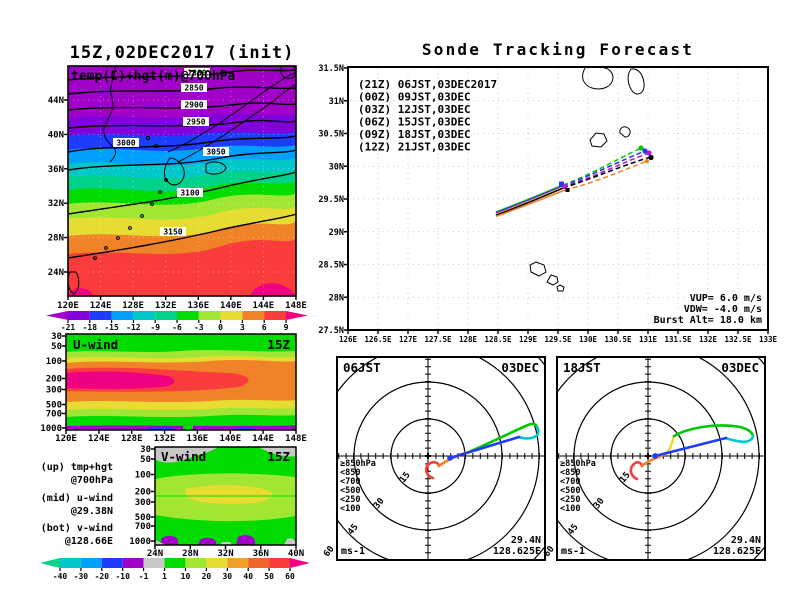 The height and width of the screenshot is (612, 792). What do you see at coordinates (414, 147) in the screenshot?
I see `legend-entry: (12Z) 21JST,03DEC` at bounding box center [414, 147].